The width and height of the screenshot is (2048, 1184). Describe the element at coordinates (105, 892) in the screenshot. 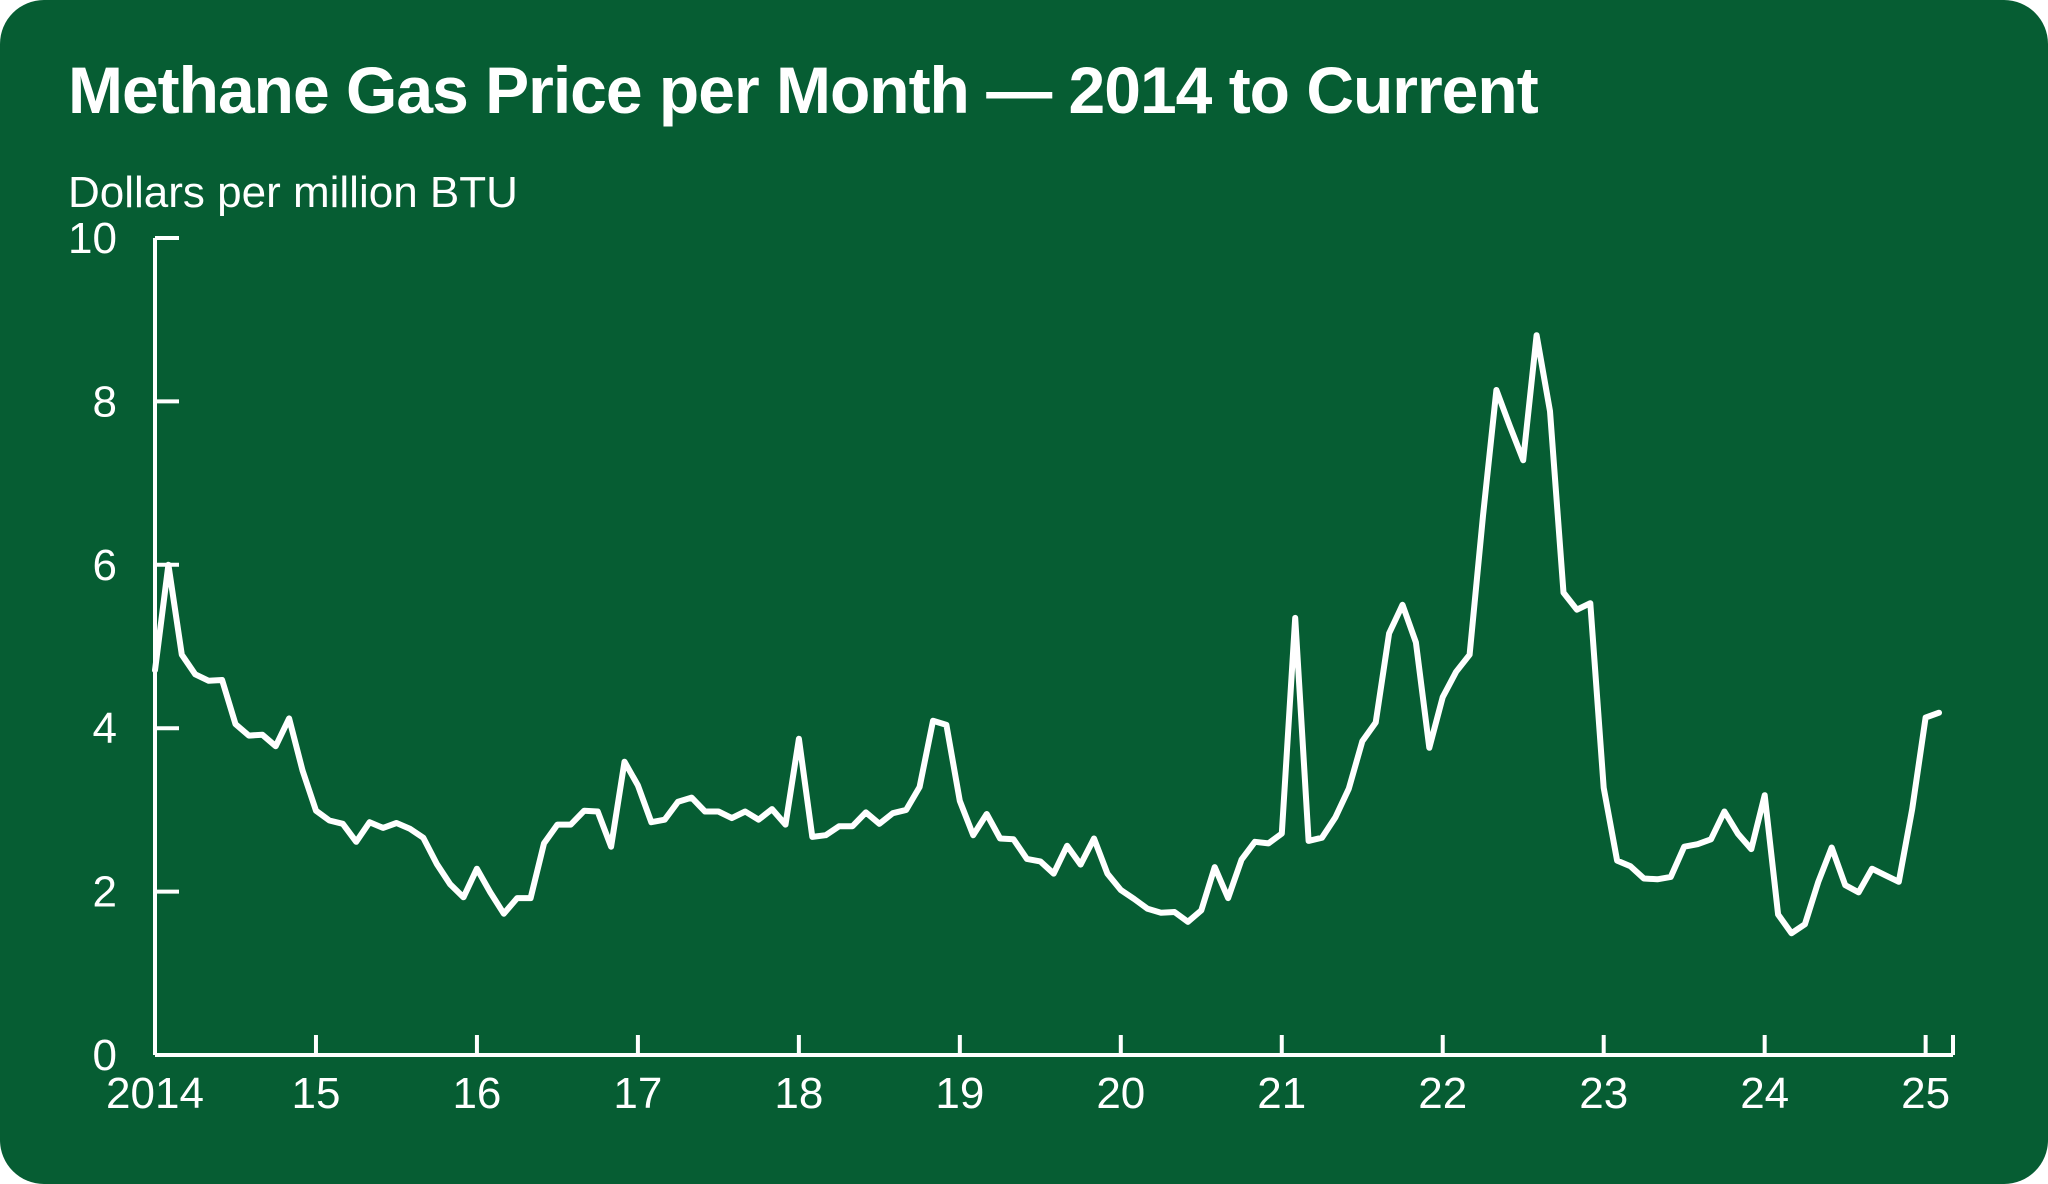

I see `y-tick-label-2: 2` at that location.